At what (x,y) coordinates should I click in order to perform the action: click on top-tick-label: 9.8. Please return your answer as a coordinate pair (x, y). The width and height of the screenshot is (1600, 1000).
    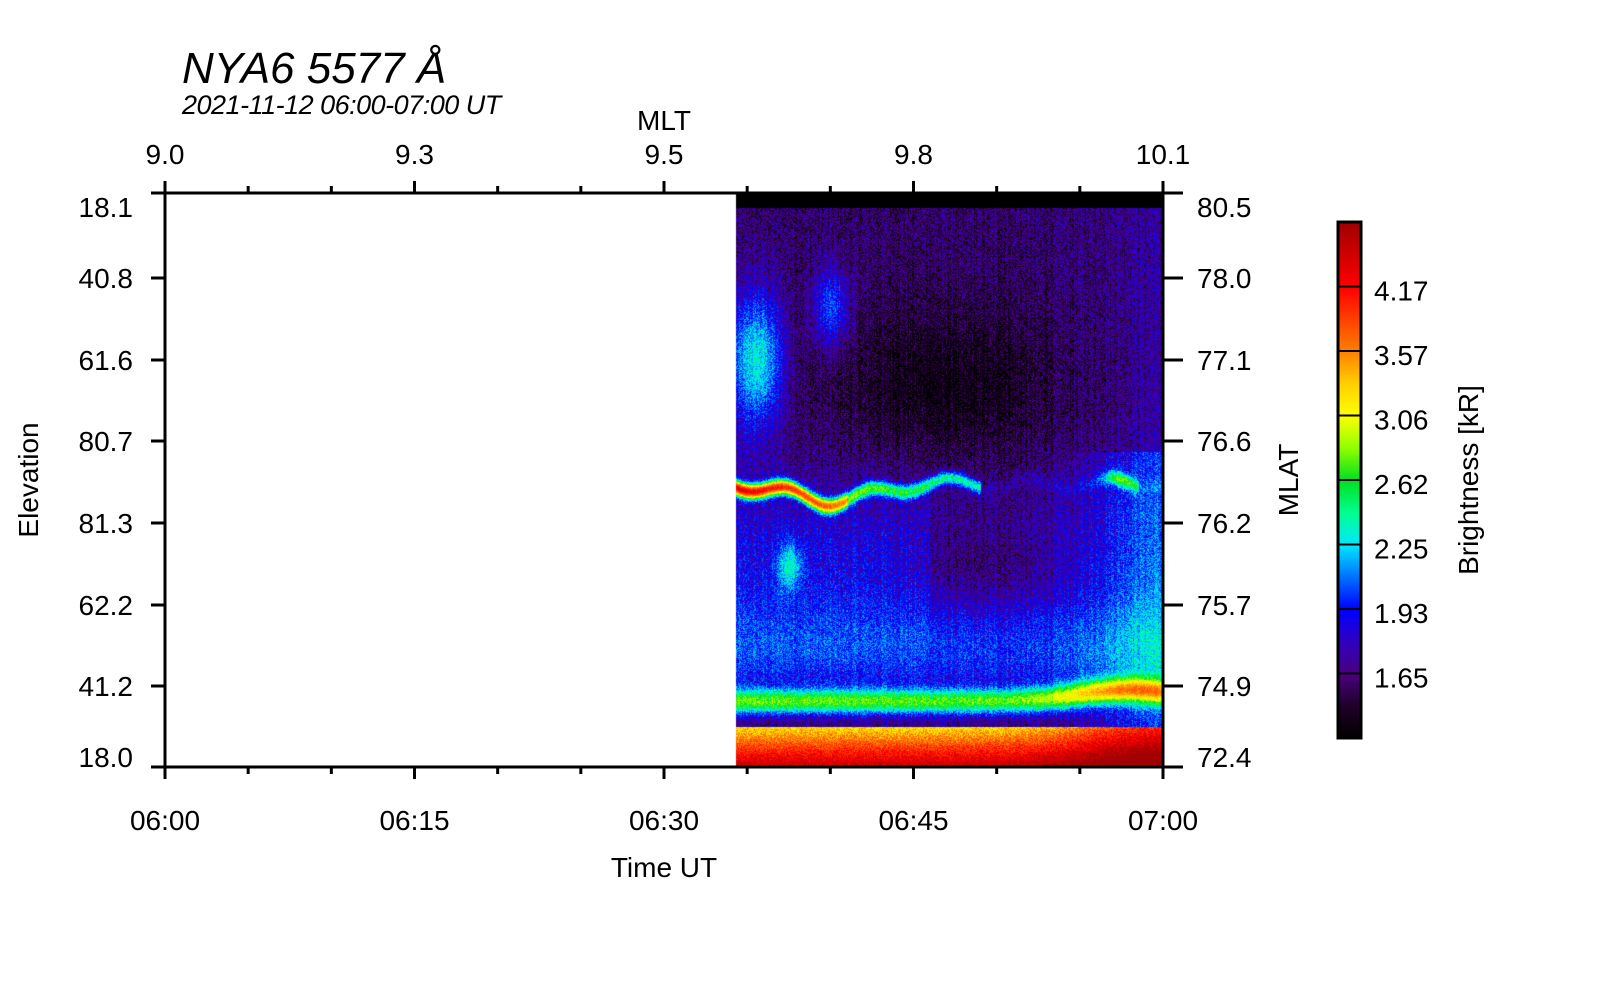
    Looking at the image, I should click on (913, 154).